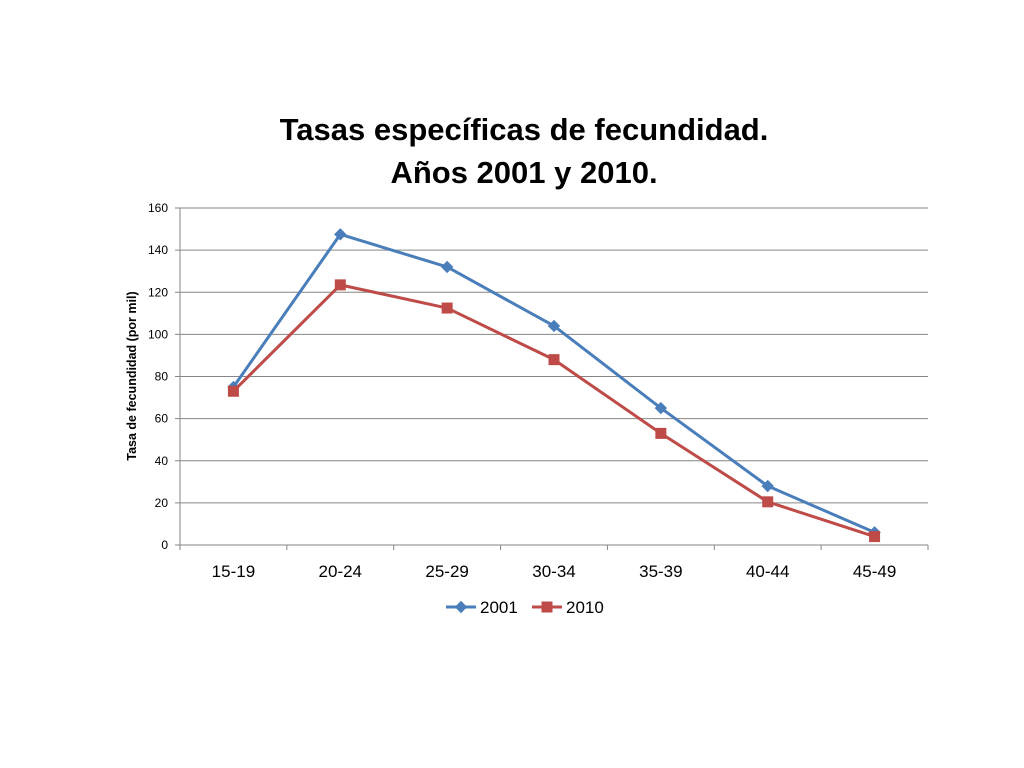 The height and width of the screenshot is (768, 1024). Describe the element at coordinates (132, 375) in the screenshot. I see `y-axis-label: Tasa de fecundidad (por mil)` at that location.